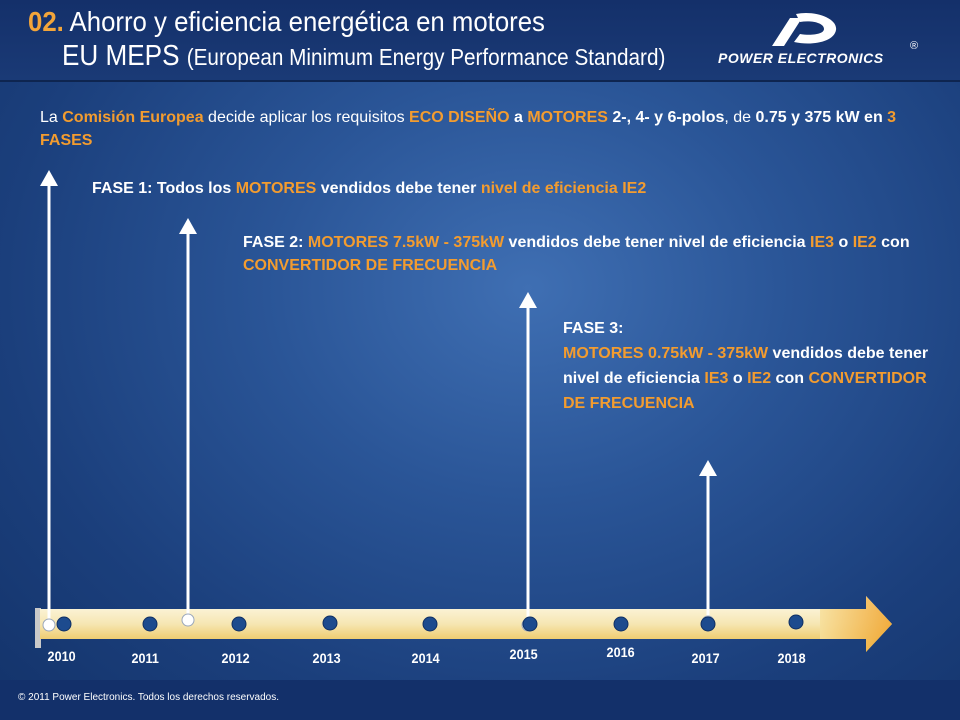 The width and height of the screenshot is (960, 720). I want to click on fase3-heading: FASE 3:, so click(593, 328).